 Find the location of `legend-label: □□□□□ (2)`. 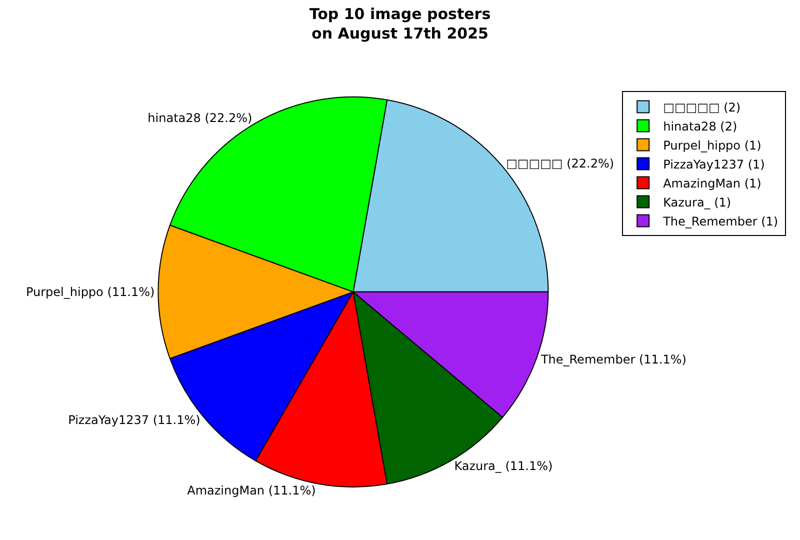

legend-label: □□□□□ (2) is located at coordinates (702, 107).